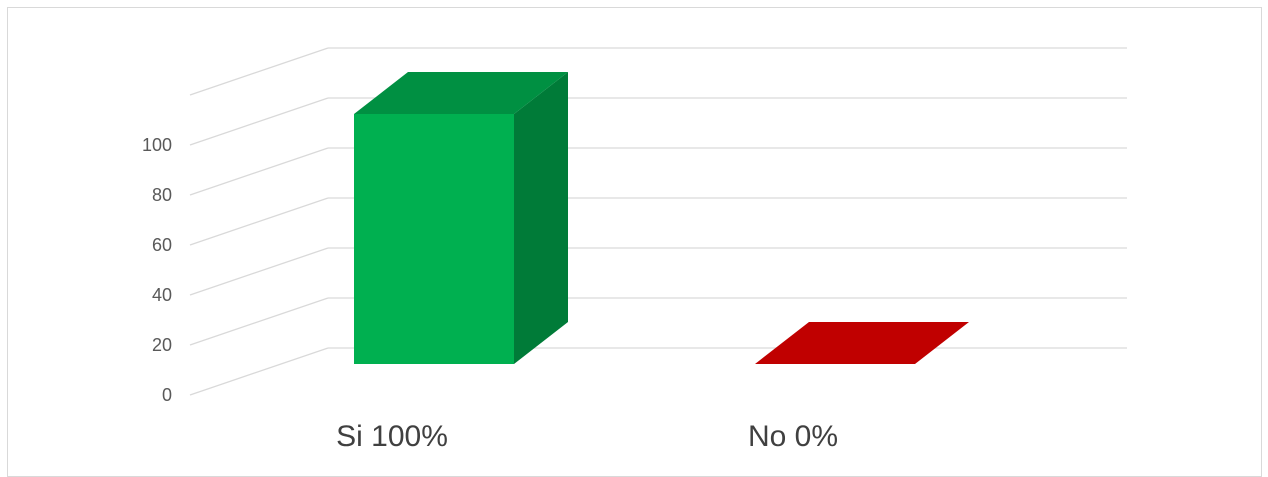 The height and width of the screenshot is (477, 1268). What do you see at coordinates (157, 270) in the screenshot?
I see `y-axis-ticks: 0 20 40 60 80 100` at bounding box center [157, 270].